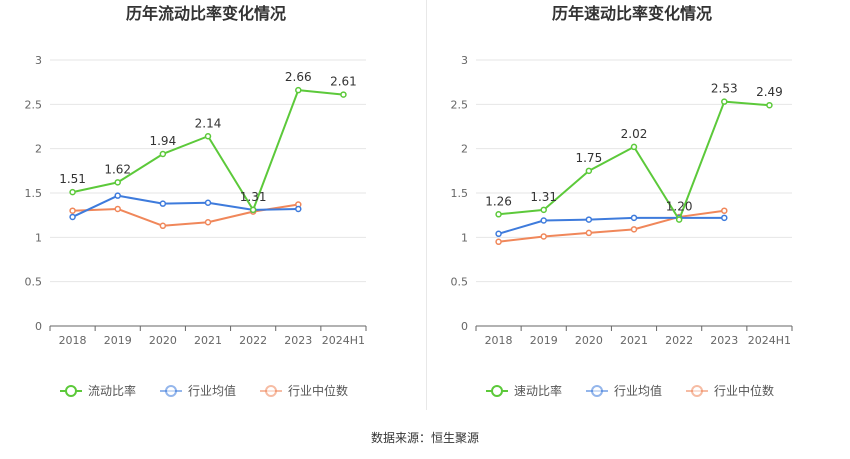 Image resolution: width=850 pixels, height=459 pixels. Describe the element at coordinates (343, 82) in the screenshot. I see `data-label: 2.61` at that location.